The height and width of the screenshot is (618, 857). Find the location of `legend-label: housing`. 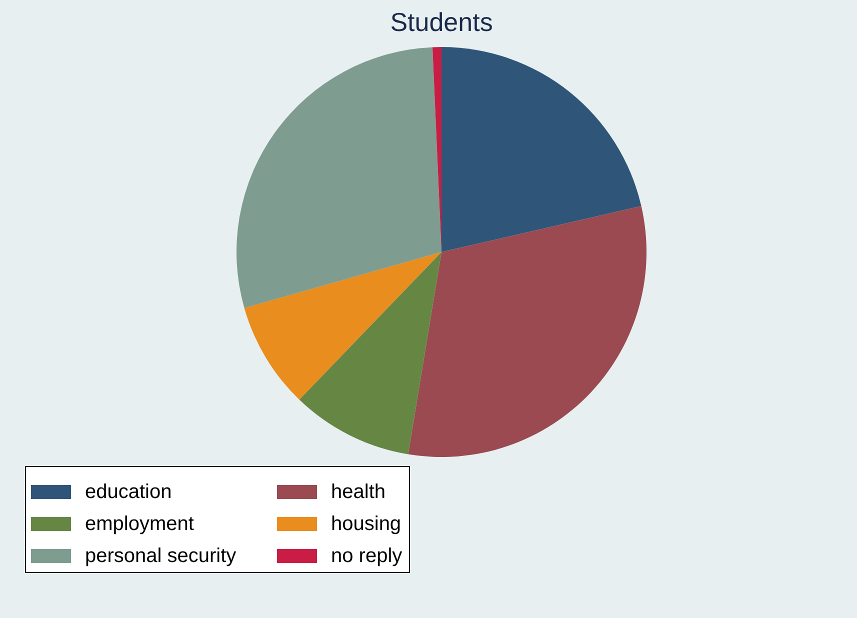

legend-label: housing is located at coordinates (366, 524).